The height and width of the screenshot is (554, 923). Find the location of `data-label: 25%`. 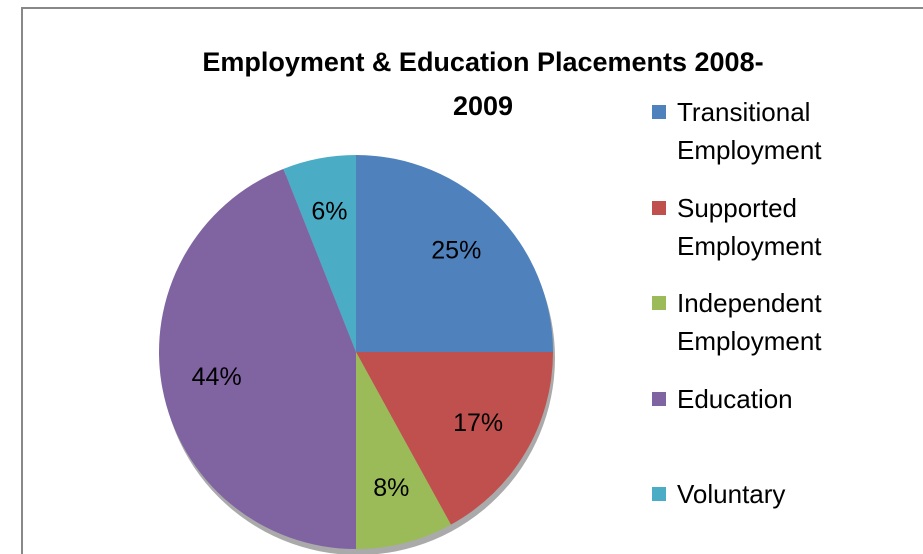

data-label: 25% is located at coordinates (456, 250).